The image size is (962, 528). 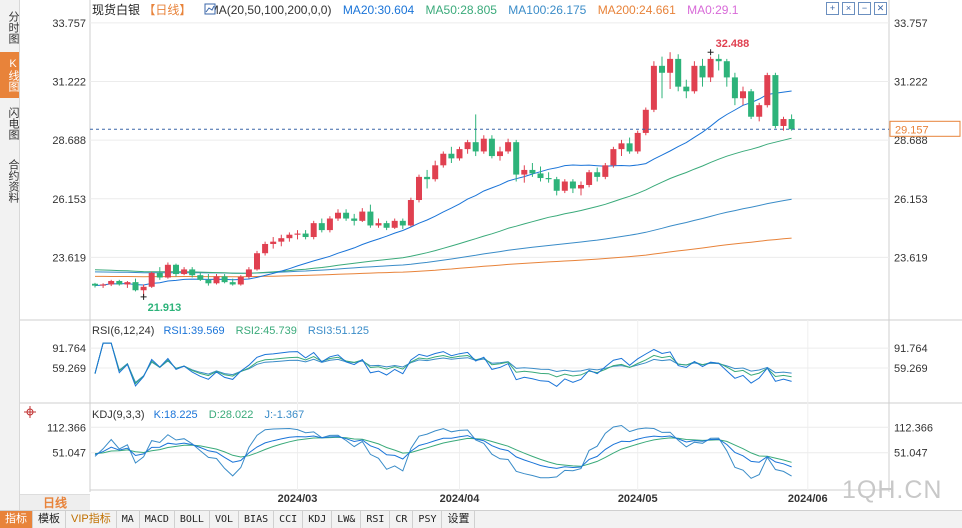 What do you see at coordinates (428, 519) in the screenshot?
I see `indicator-tab-13: PSY` at bounding box center [428, 519].